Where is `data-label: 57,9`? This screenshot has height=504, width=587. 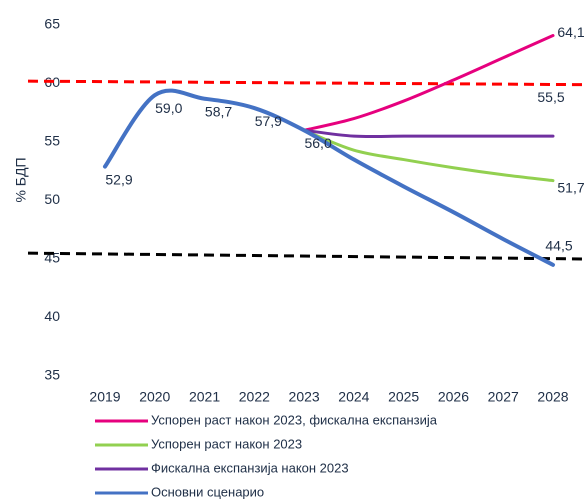
data-label: 57,9 is located at coordinates (268, 121).